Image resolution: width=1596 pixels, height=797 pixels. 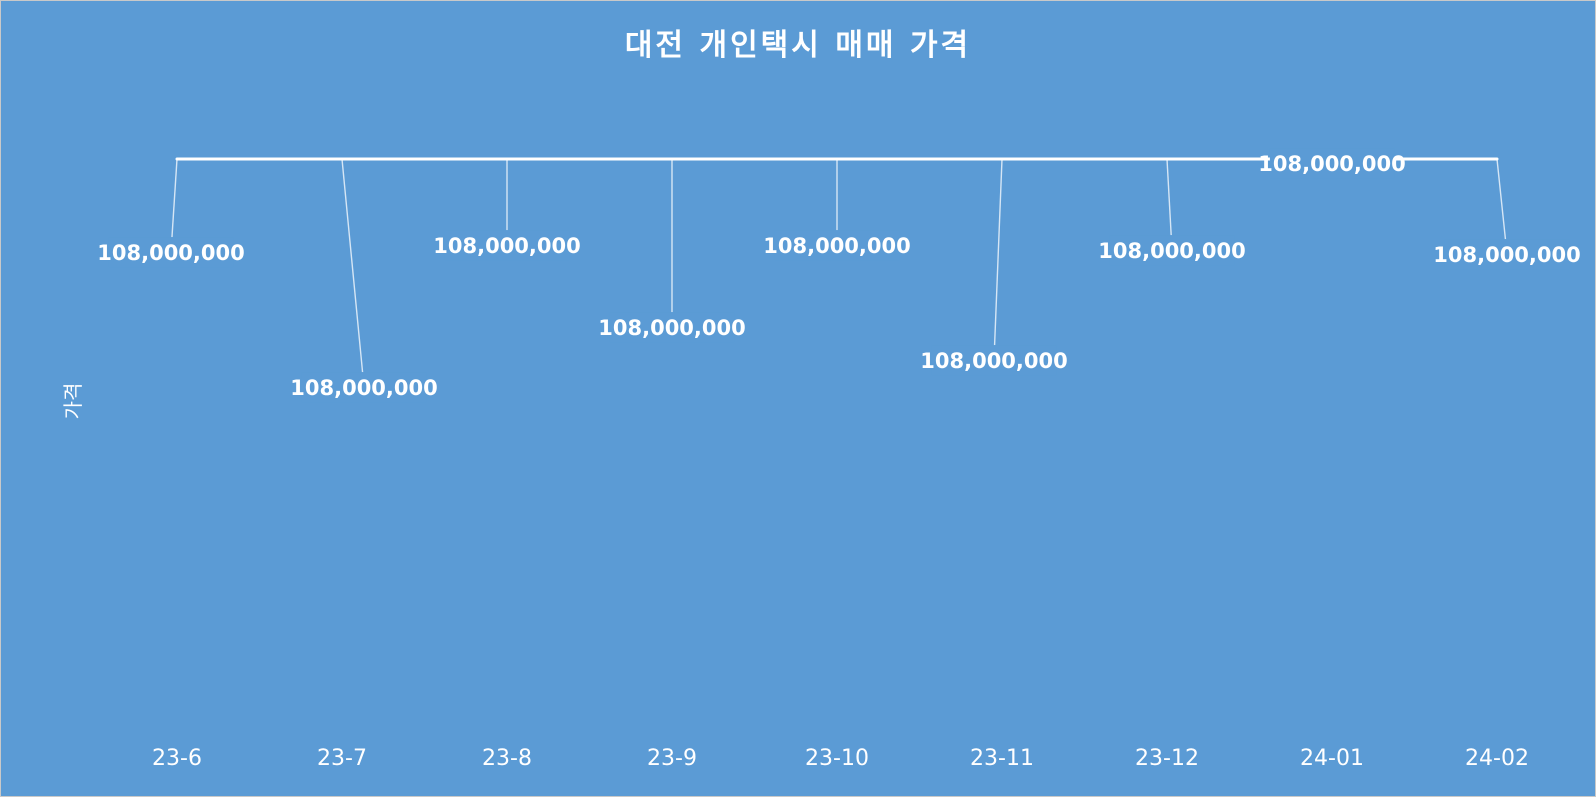 What do you see at coordinates (798, 45) in the screenshot?
I see `chart-title: 대전 개인택시 매매 가격` at bounding box center [798, 45].